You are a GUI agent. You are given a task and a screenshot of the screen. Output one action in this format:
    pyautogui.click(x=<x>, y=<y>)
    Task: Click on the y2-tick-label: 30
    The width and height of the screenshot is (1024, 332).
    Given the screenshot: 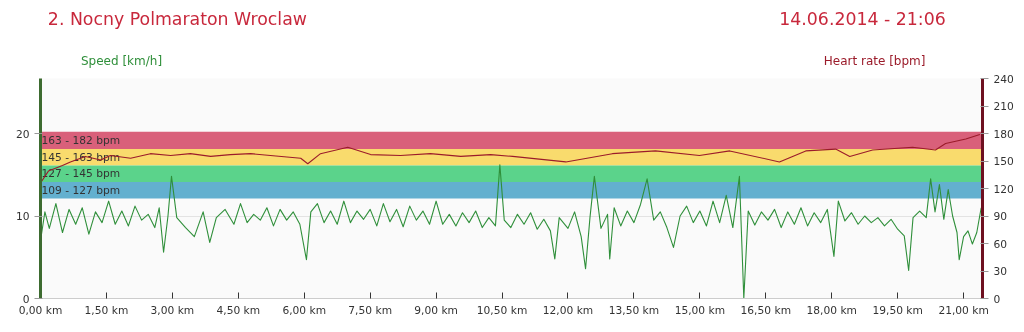 What is the action you would take?
    pyautogui.click(x=1000, y=271)
    